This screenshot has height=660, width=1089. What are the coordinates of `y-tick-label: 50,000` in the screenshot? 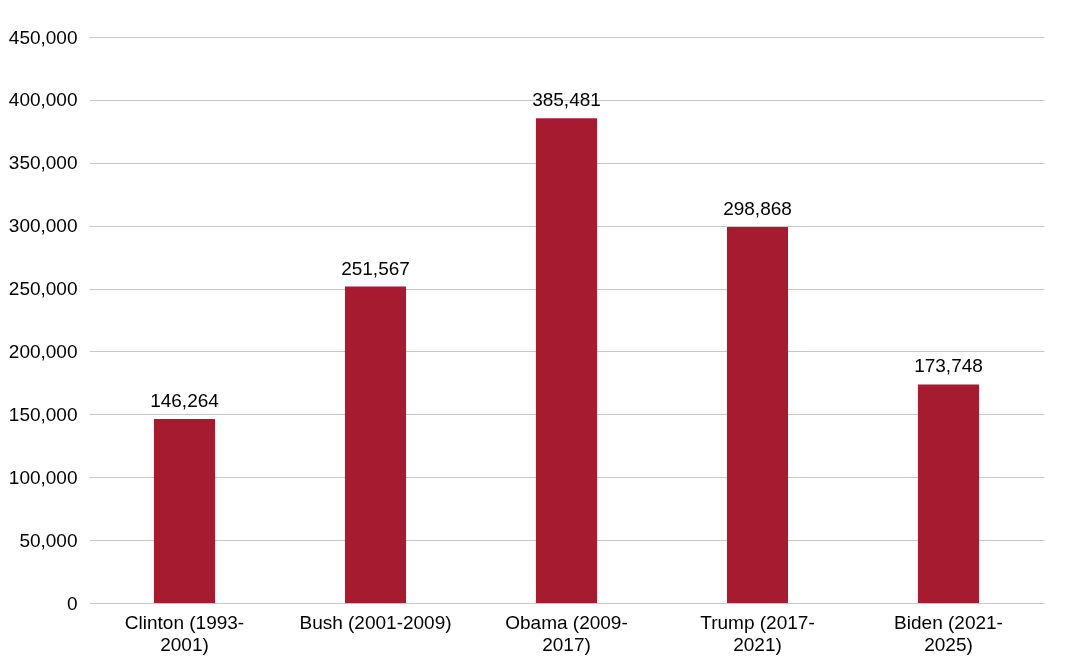 It's located at (48, 540).